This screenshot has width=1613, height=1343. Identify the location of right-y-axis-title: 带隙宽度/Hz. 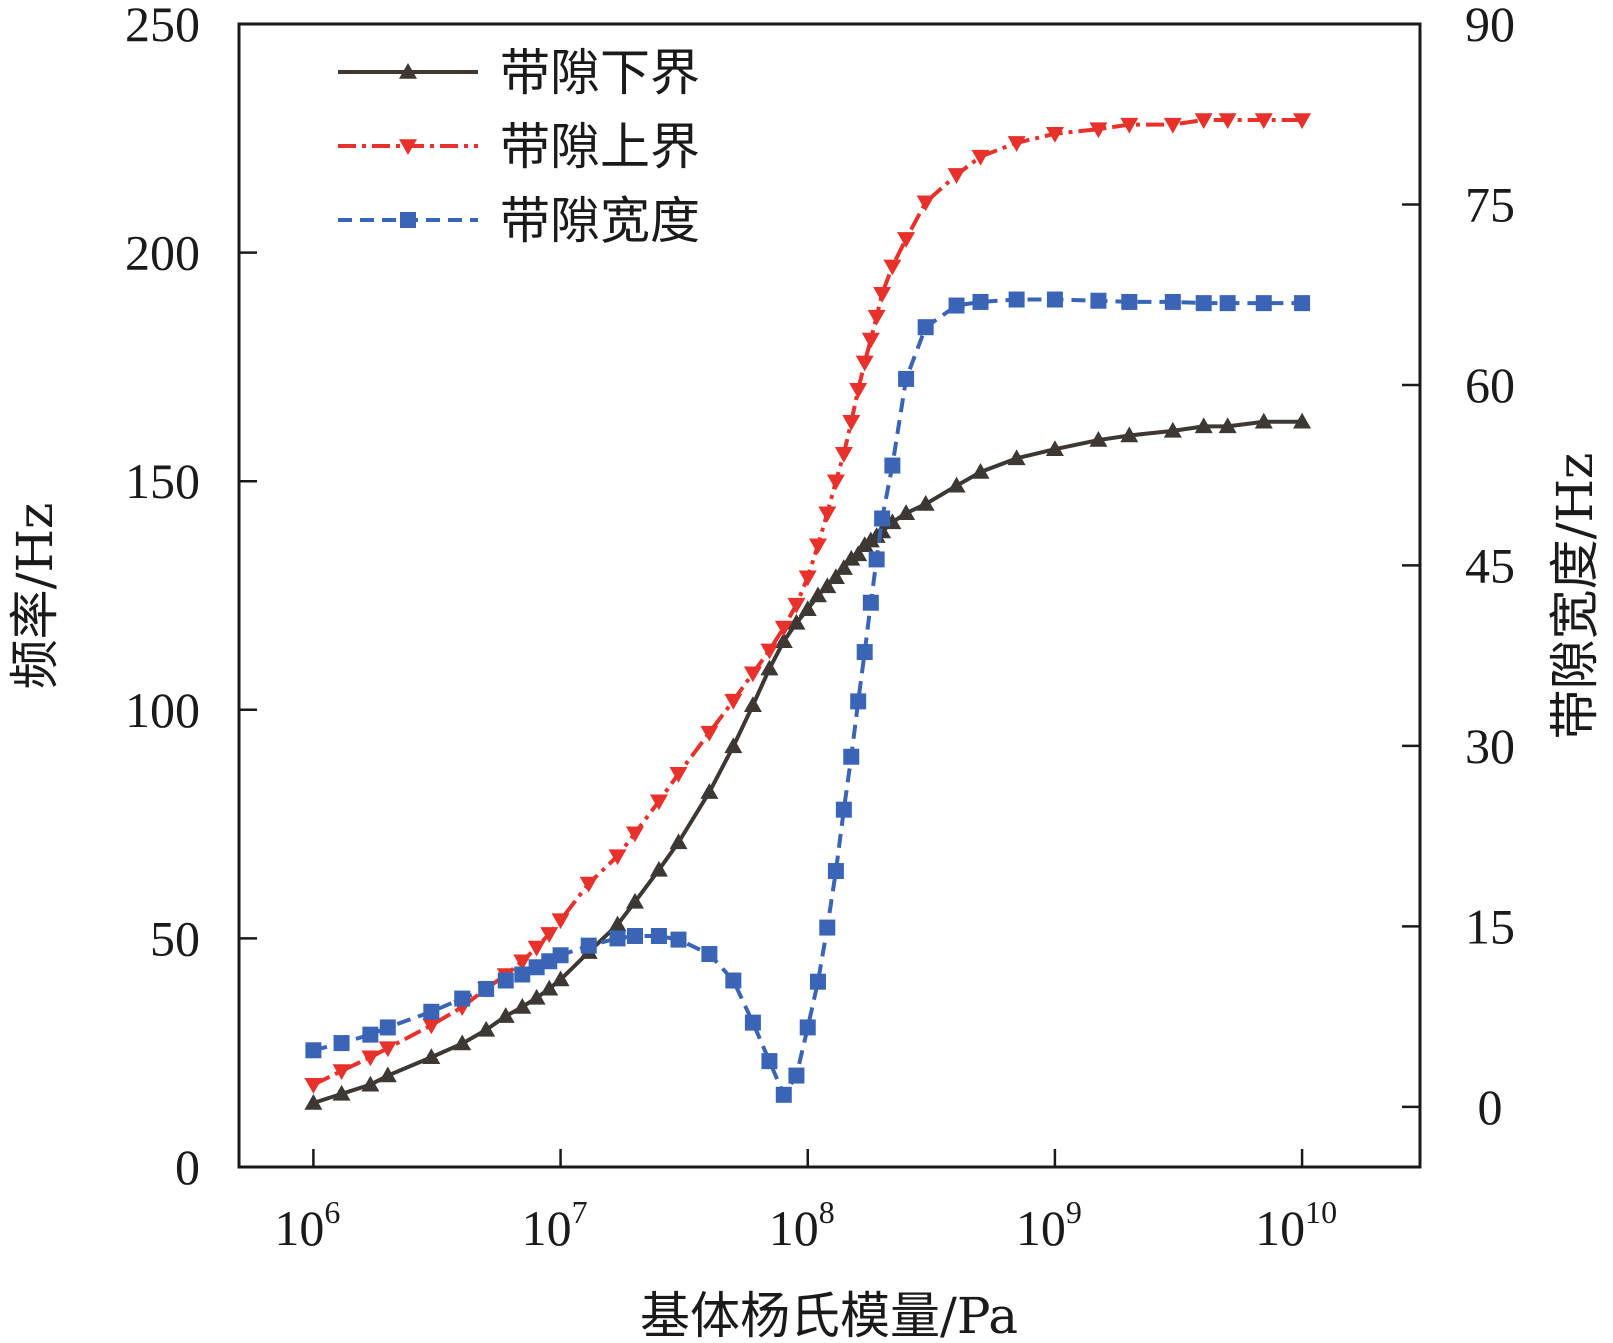
(1575, 596).